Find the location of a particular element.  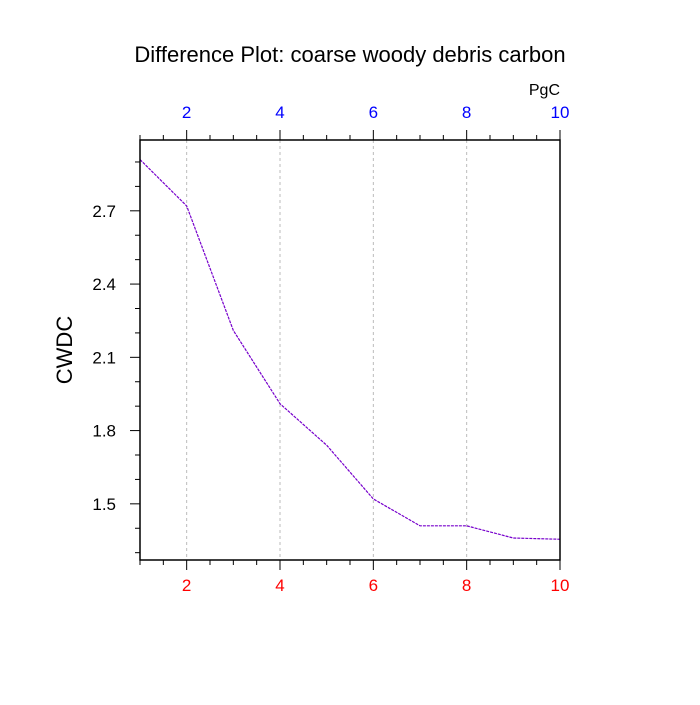

x-tick-label-bottom: 4 is located at coordinates (279, 585).